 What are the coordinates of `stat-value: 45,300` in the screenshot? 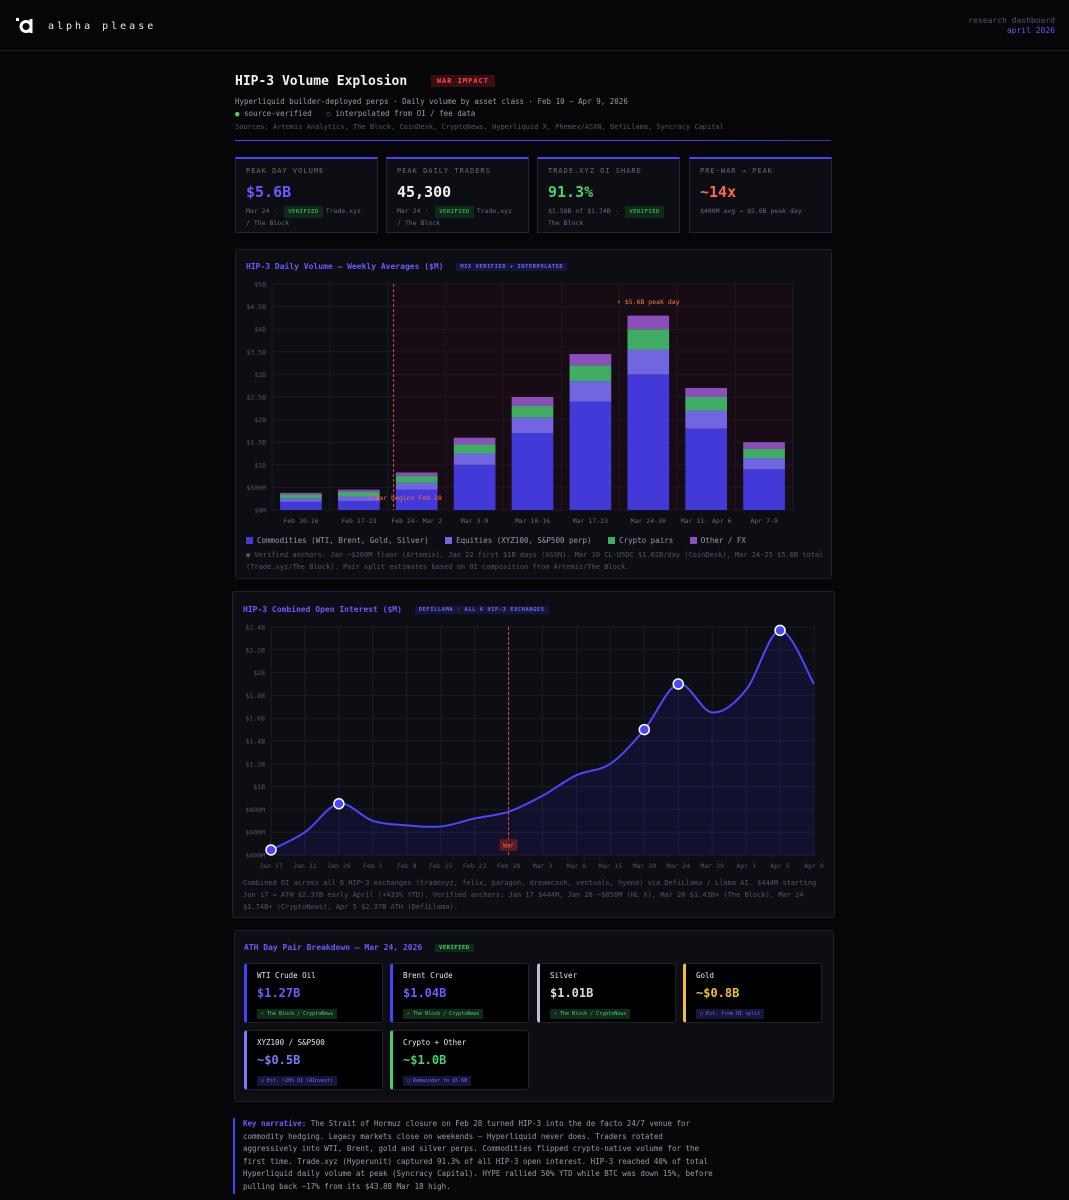 It's located at (424, 192).